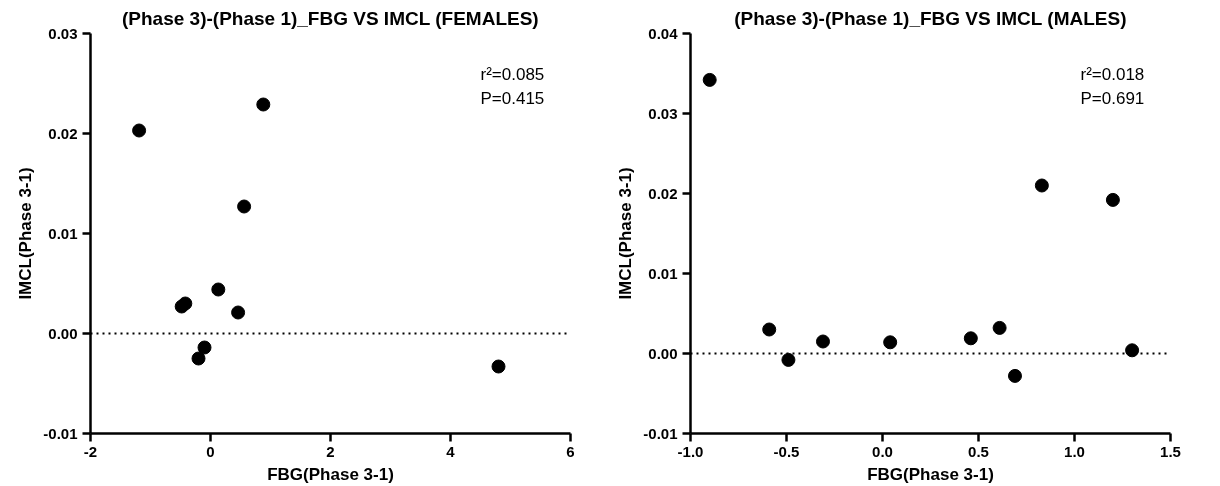 The height and width of the screenshot is (486, 1220). What do you see at coordinates (512, 98) in the screenshot?
I see `annotation: P=0.415` at bounding box center [512, 98].